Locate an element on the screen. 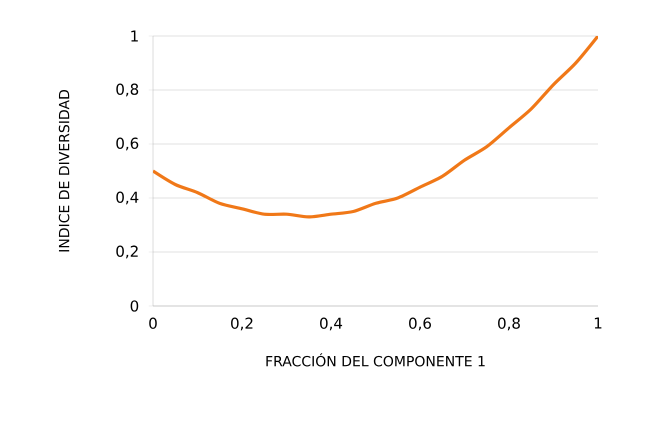 Image resolution: width=654 pixels, height=424 pixels. x-tick-label: 0,4 is located at coordinates (331, 324).